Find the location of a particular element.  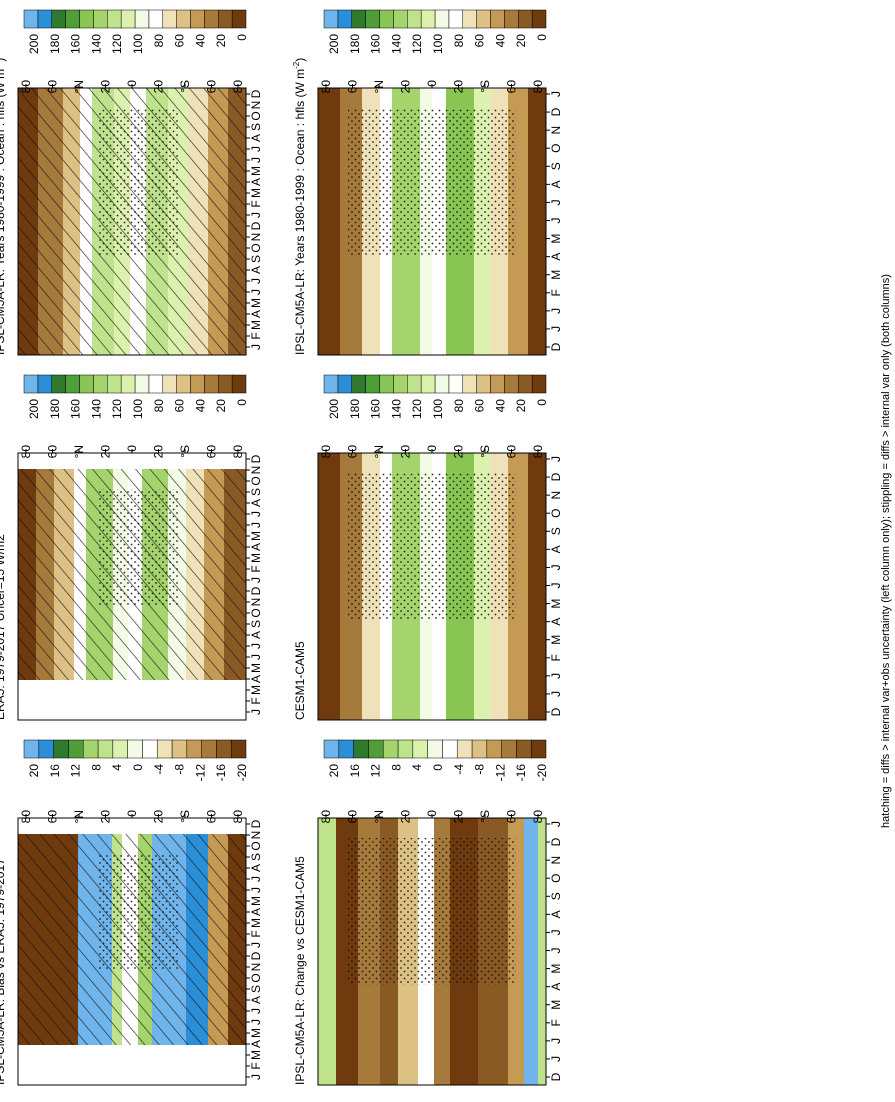

lat-tick-label: °N is located at coordinates (379, 816).